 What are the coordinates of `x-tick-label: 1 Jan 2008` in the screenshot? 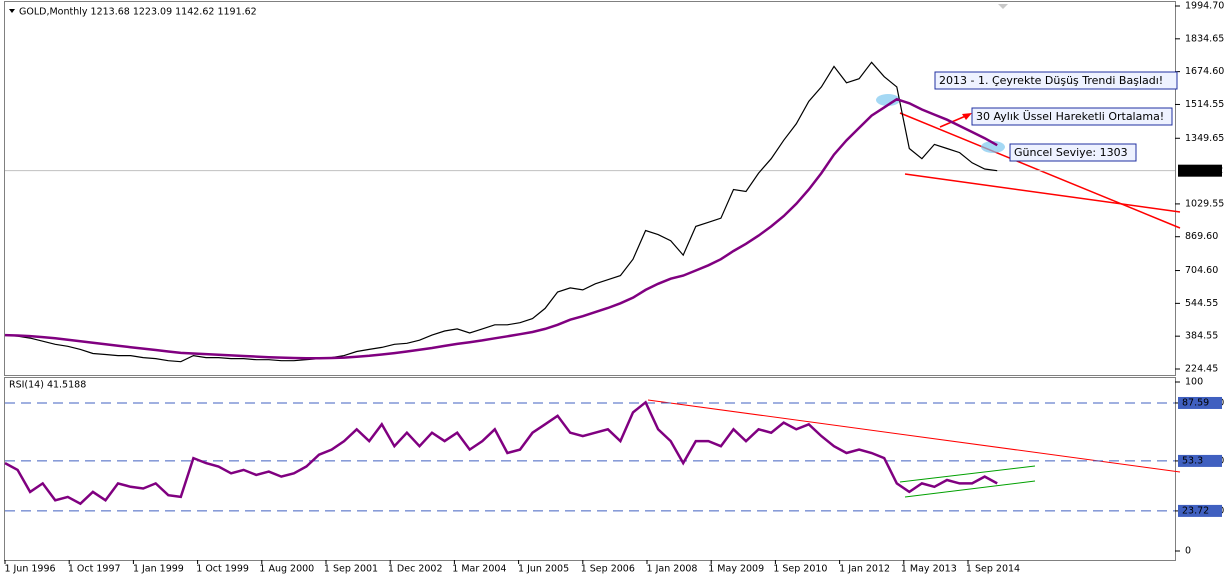 It's located at (672, 569).